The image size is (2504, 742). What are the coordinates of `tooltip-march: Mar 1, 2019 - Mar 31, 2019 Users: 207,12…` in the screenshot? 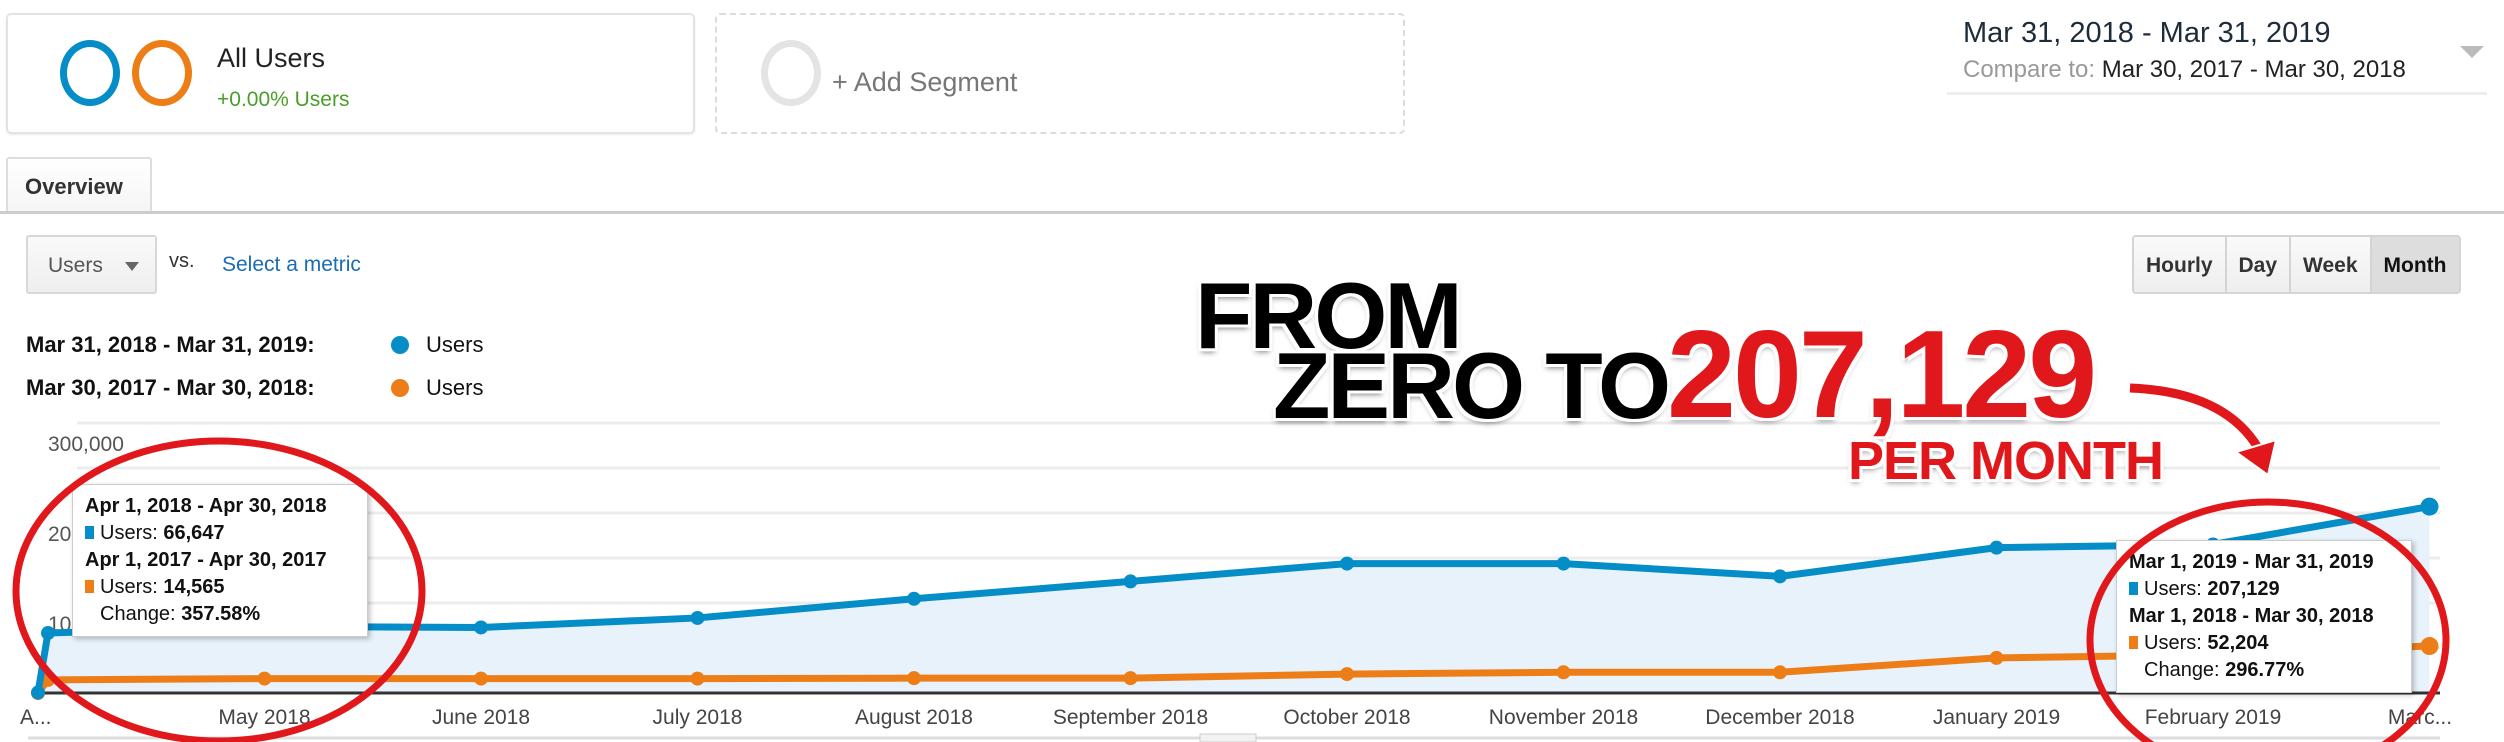 It's located at (2264, 616).